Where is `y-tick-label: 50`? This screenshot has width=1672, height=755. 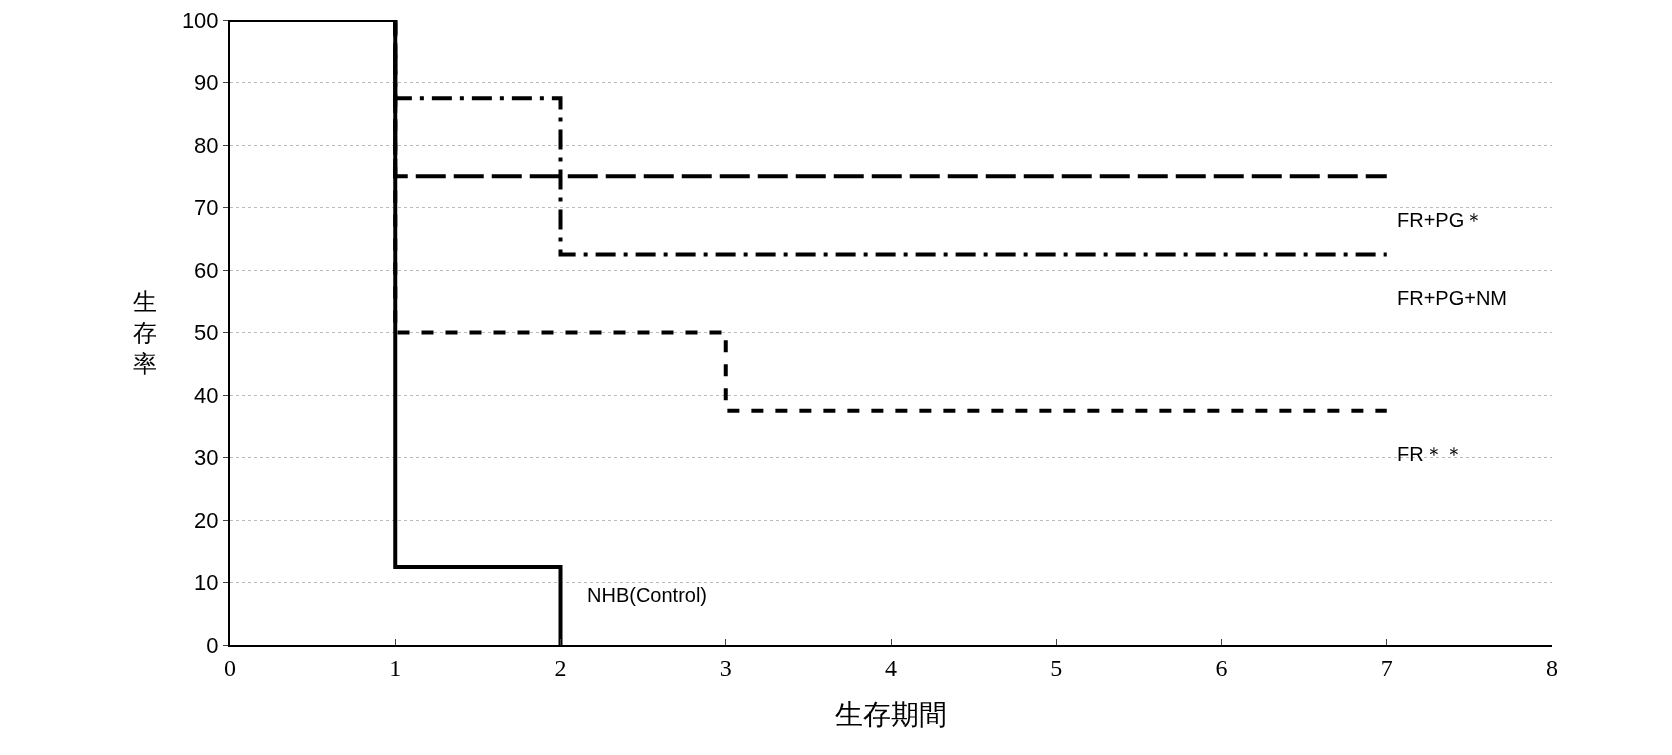
y-tick-label: 50 is located at coordinates (206, 333).